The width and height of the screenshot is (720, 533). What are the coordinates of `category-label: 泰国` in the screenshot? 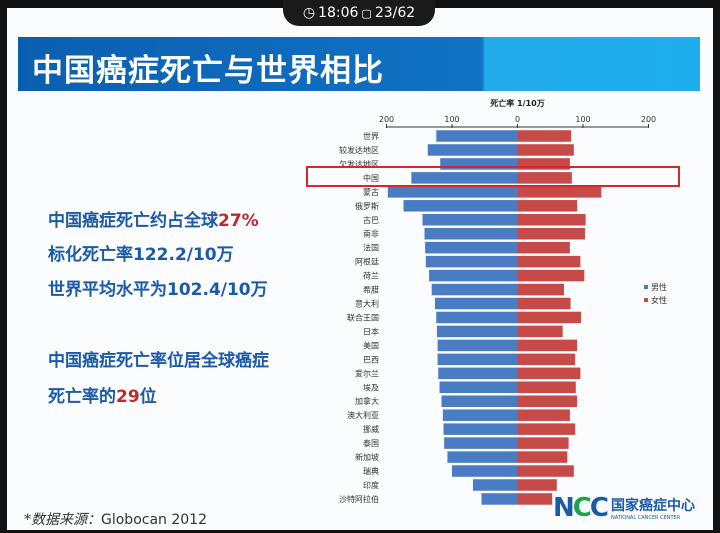 It's located at (371, 443).